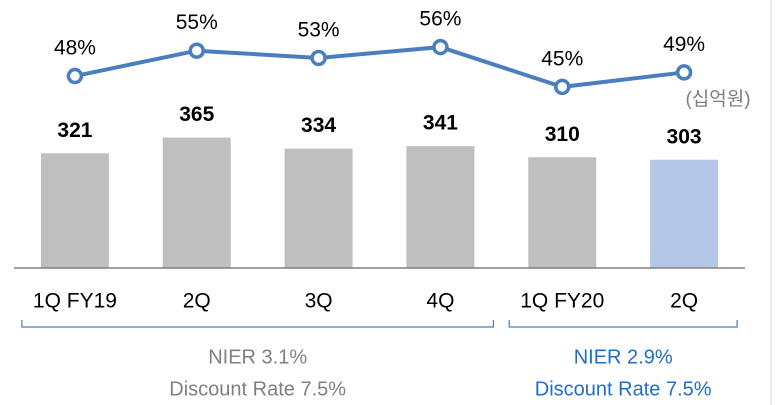 The height and width of the screenshot is (405, 778). What do you see at coordinates (440, 19) in the screenshot?
I see `line-value-label: 56%` at bounding box center [440, 19].